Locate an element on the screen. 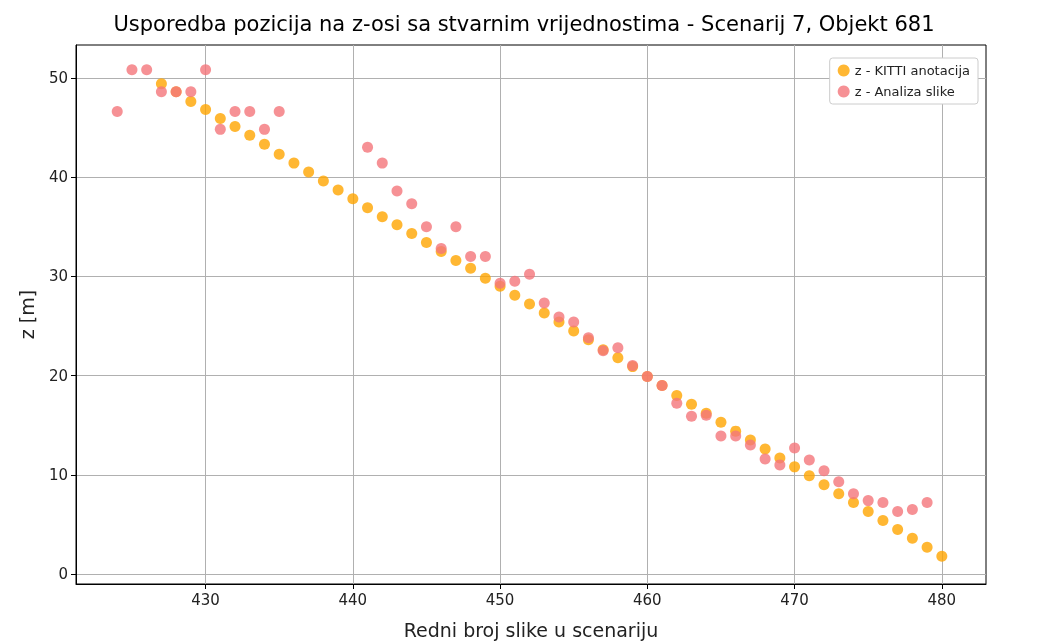  y-tick-label: 40 is located at coordinates (58, 177).